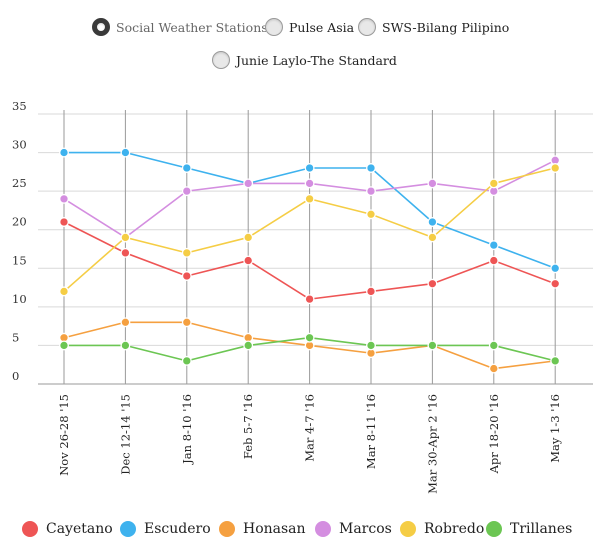  I want to click on radio-label: Pulse Asia, so click(322, 27).